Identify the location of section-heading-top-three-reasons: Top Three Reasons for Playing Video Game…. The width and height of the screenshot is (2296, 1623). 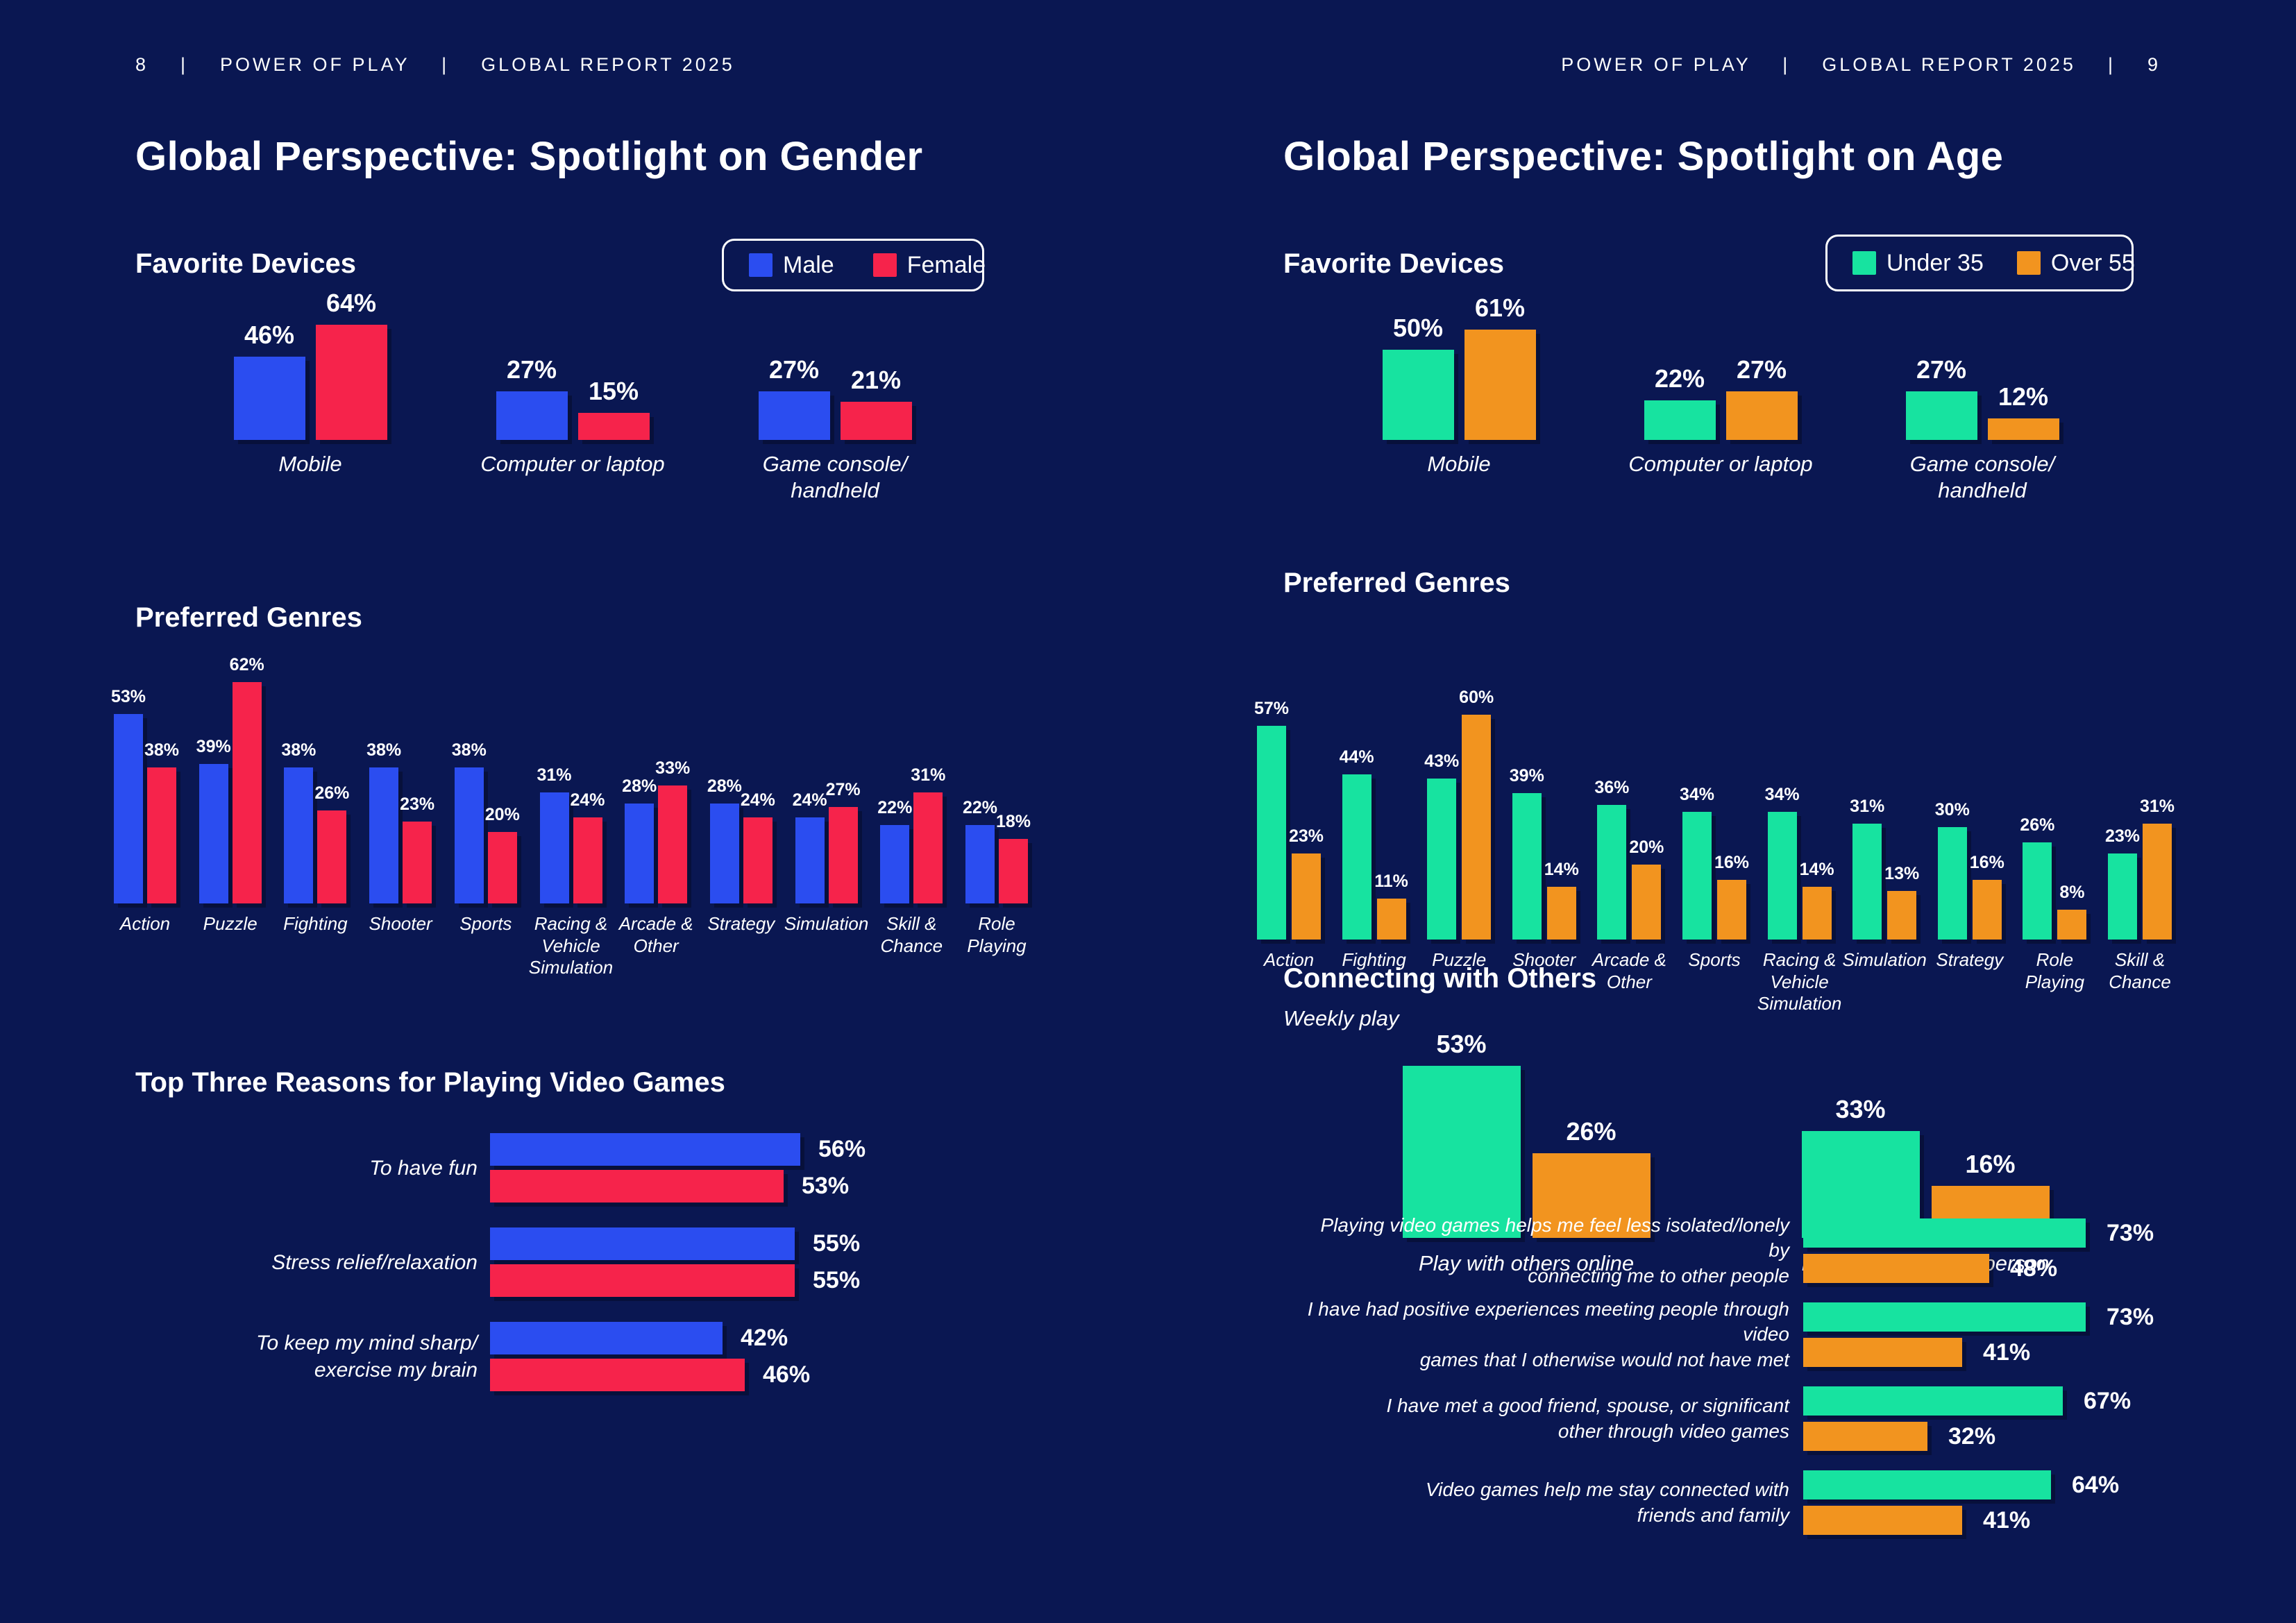
(430, 1082).